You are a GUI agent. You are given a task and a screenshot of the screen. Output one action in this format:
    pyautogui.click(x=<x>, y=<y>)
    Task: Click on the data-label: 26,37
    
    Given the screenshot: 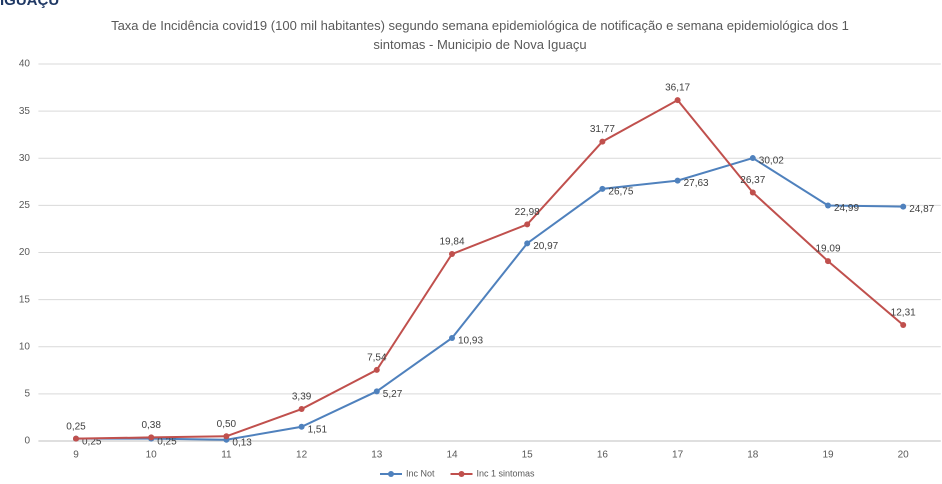 What is the action you would take?
    pyautogui.click(x=752, y=180)
    